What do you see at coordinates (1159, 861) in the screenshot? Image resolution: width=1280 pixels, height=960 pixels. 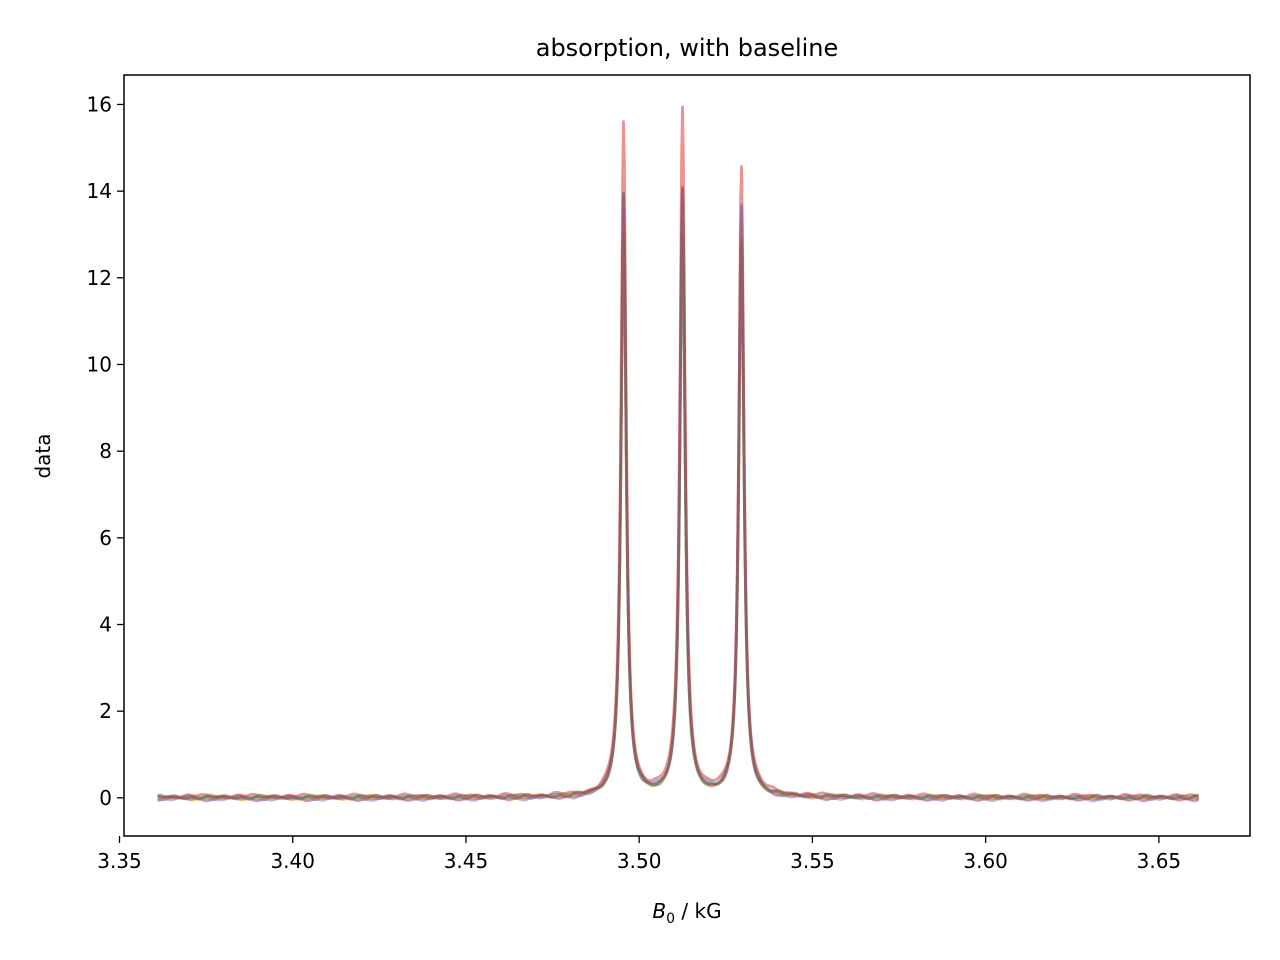 I see `x-tick-label: 3.65` at bounding box center [1159, 861].